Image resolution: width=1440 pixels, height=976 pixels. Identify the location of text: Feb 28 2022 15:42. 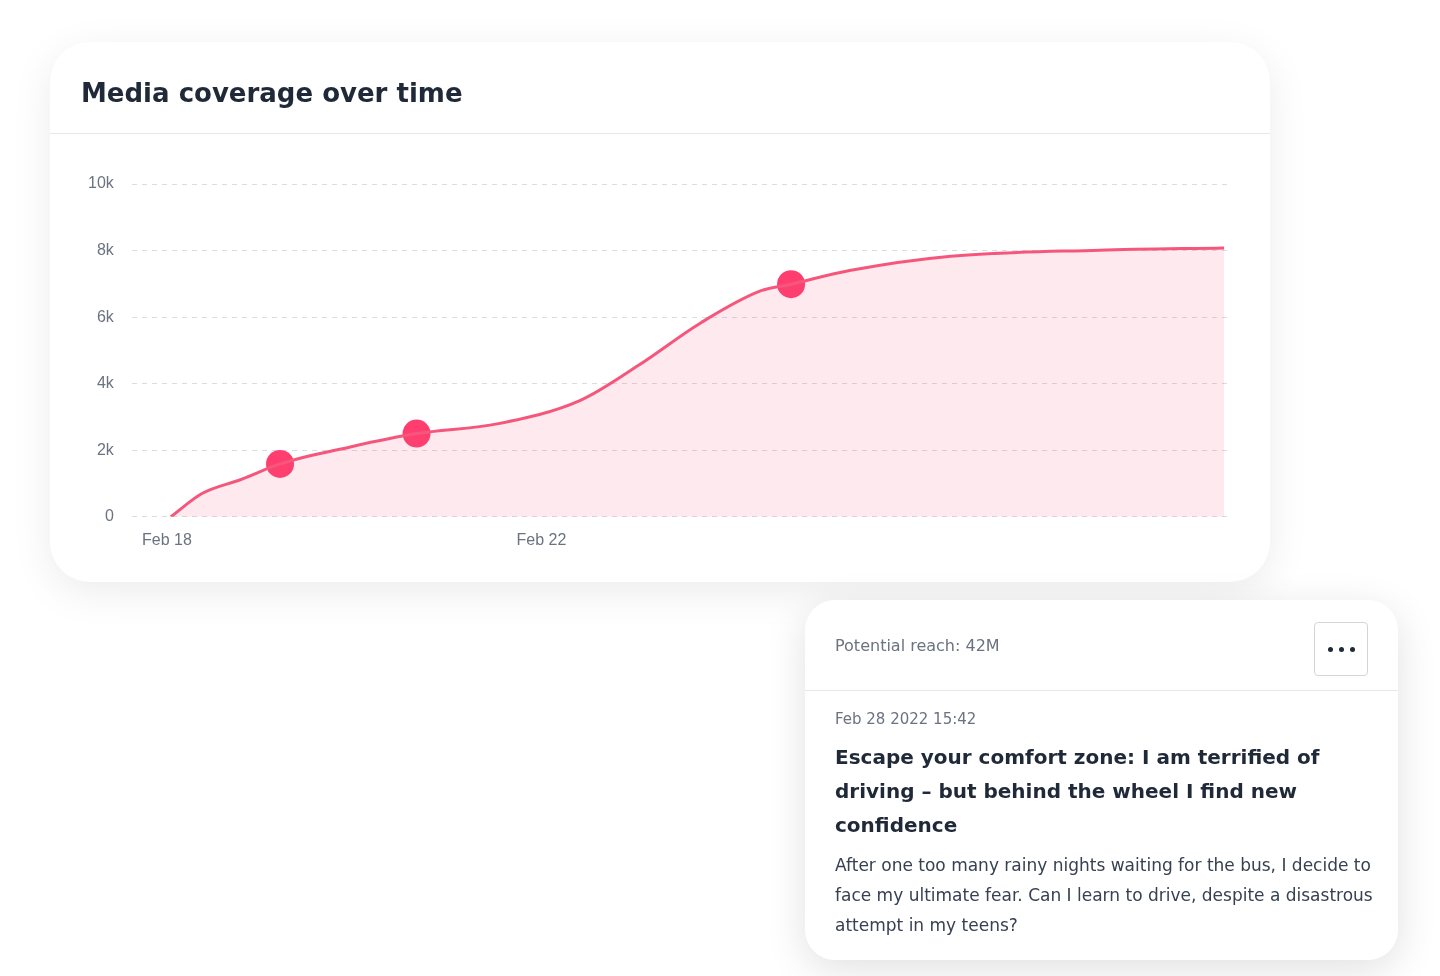
(906, 719).